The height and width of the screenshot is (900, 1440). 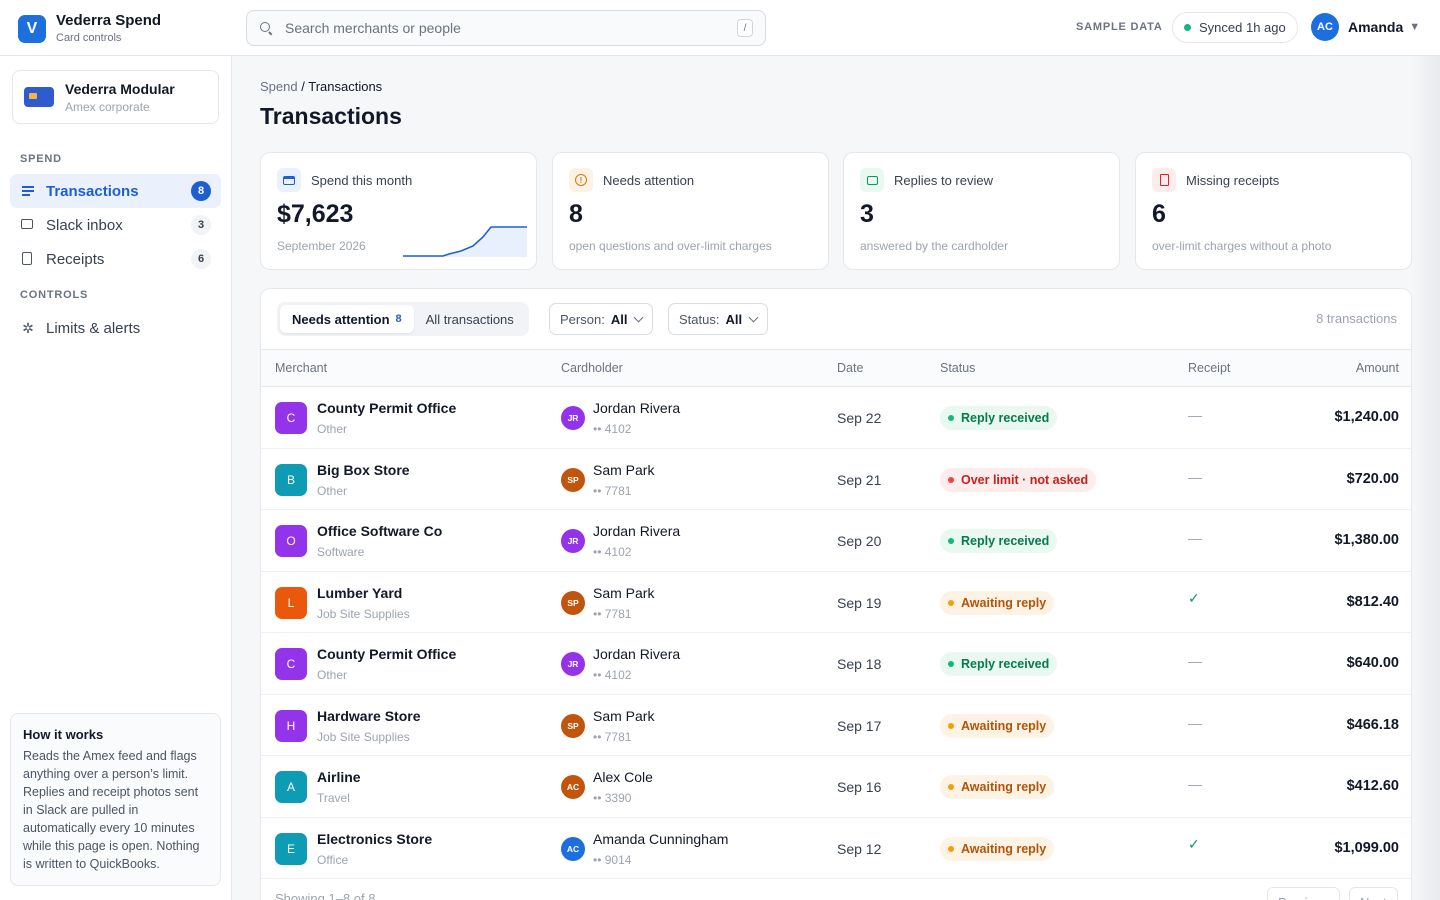 What do you see at coordinates (373, 28) in the screenshot?
I see `search-placeholder: Search merchants or people` at bounding box center [373, 28].